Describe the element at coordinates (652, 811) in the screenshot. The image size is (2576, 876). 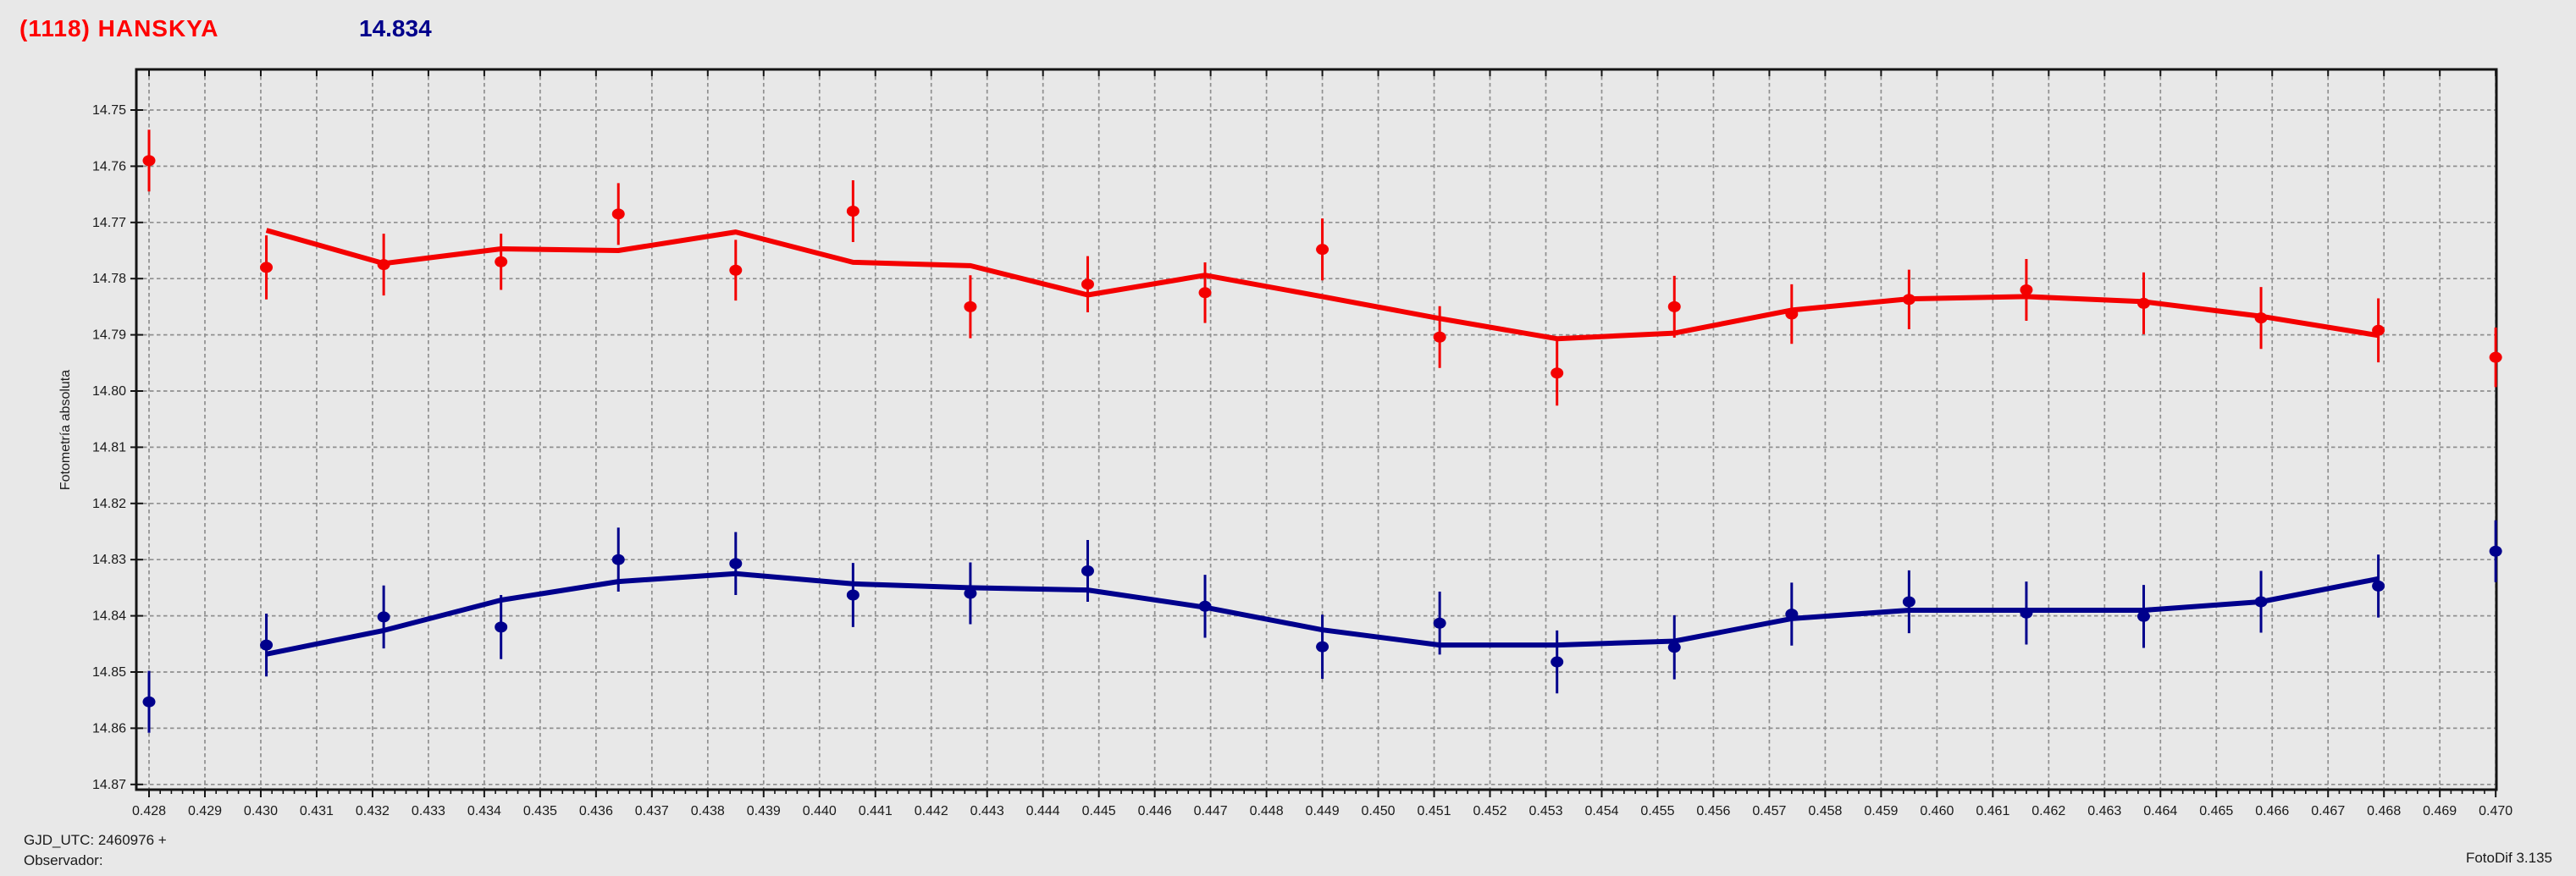
I see `svg-text: 0.437` at that location.